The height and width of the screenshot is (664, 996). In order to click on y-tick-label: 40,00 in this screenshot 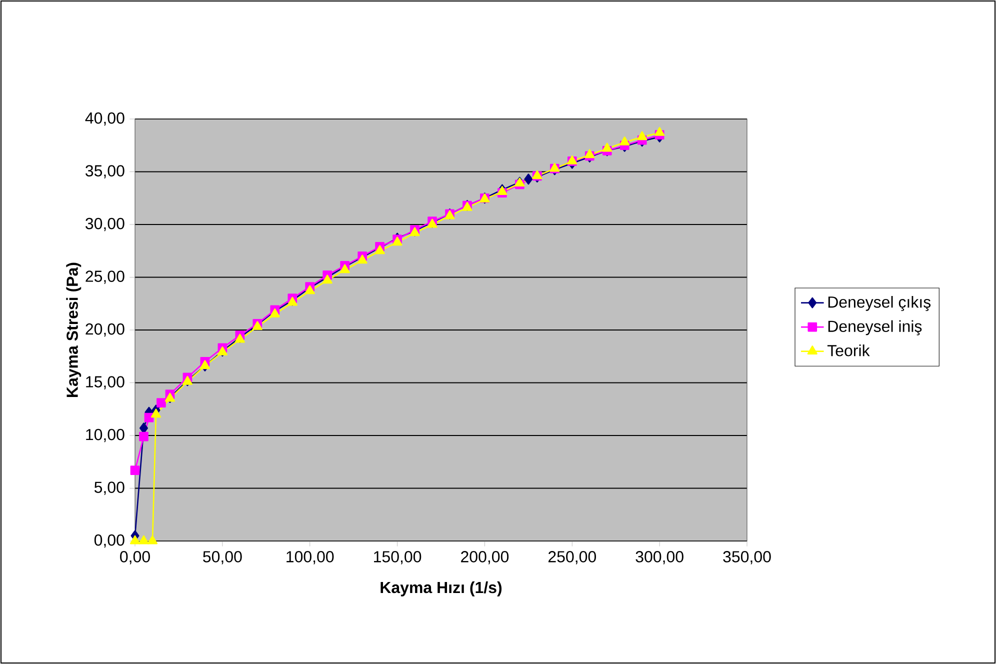, I will do `click(104, 119)`.